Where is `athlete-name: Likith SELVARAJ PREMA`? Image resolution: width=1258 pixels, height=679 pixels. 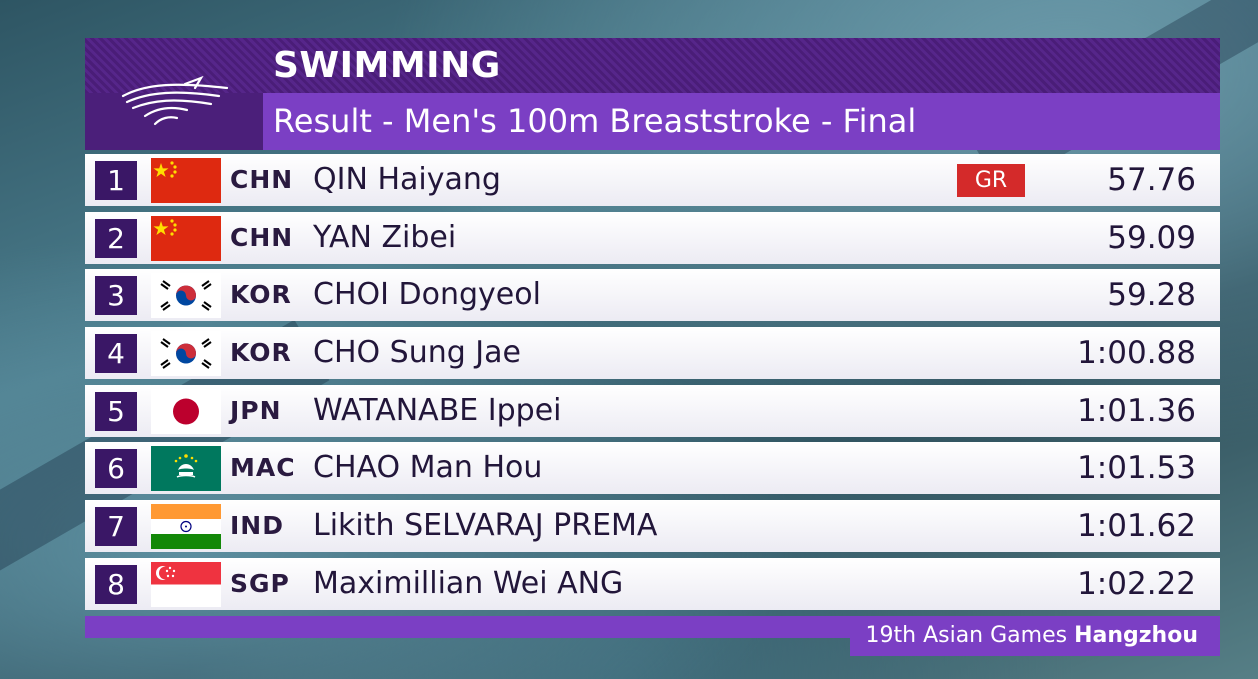
athlete-name: Likith SELVARAJ PREMA is located at coordinates (485, 526).